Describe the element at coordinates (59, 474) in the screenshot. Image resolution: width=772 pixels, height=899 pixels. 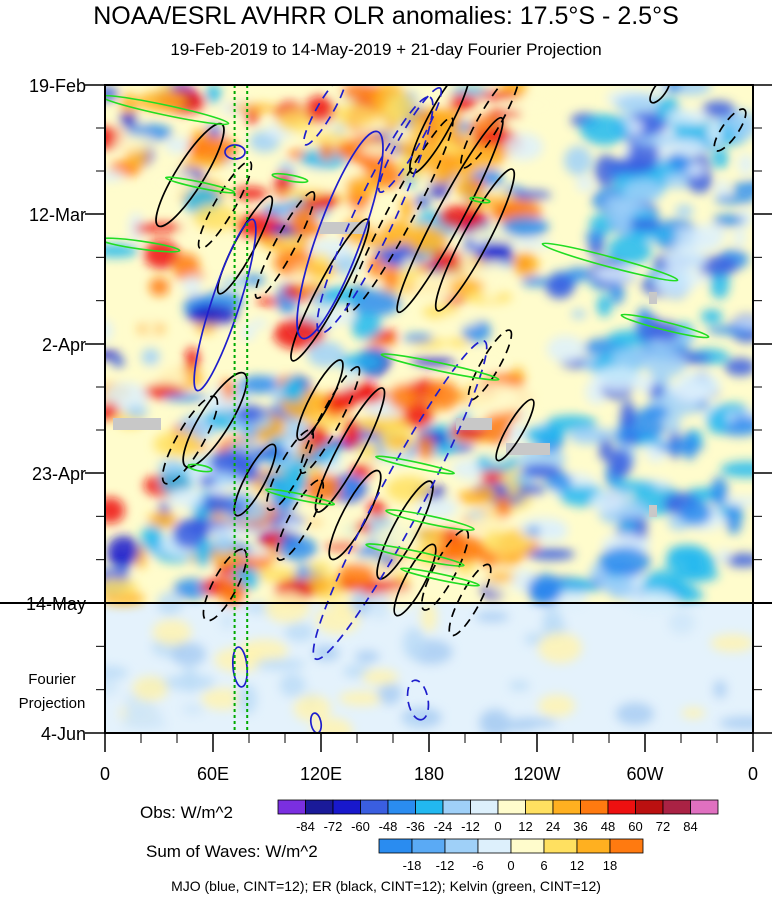
I see `y-tick-label: 23-Apr` at that location.